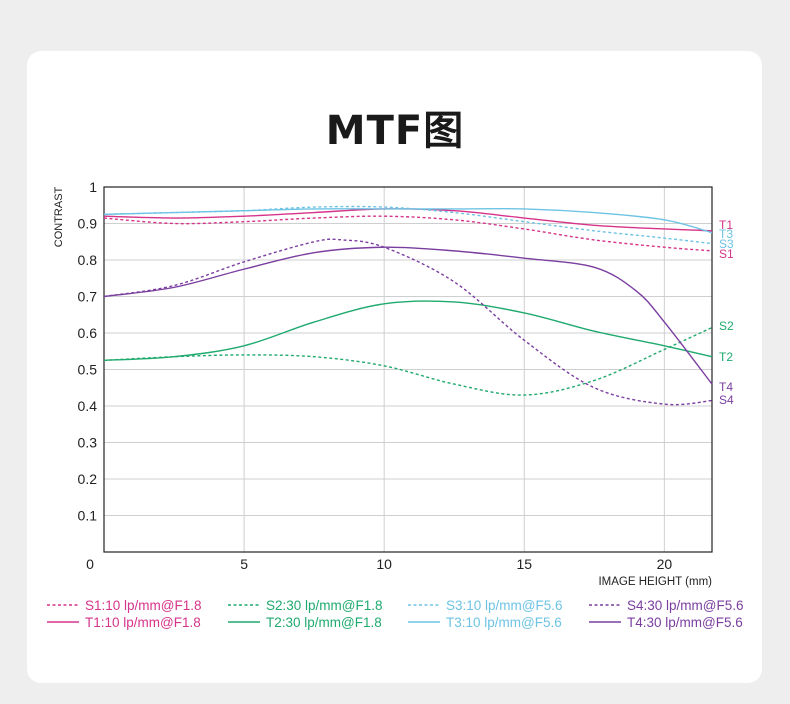 The width and height of the screenshot is (790, 704). What do you see at coordinates (88, 443) in the screenshot?
I see `y-tick-label: 0.3` at bounding box center [88, 443].